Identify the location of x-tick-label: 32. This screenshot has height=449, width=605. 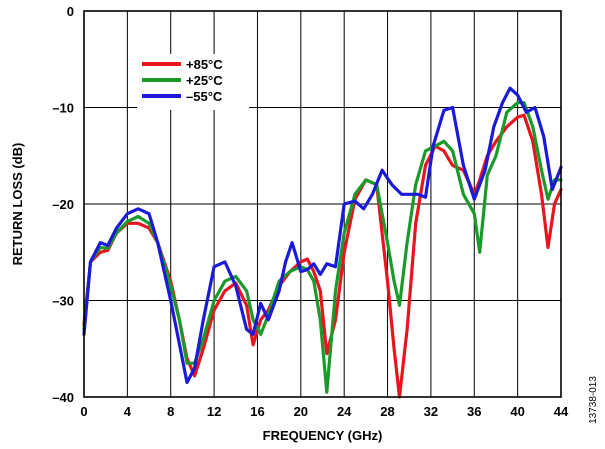
(431, 411).